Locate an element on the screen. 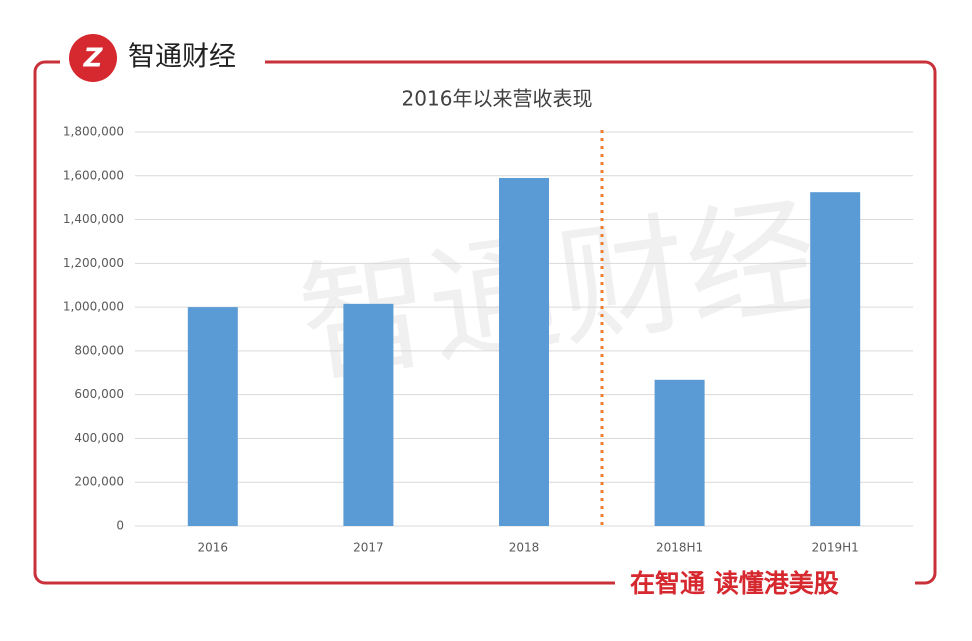  y-tick-label: 400,000 is located at coordinates (99, 438).